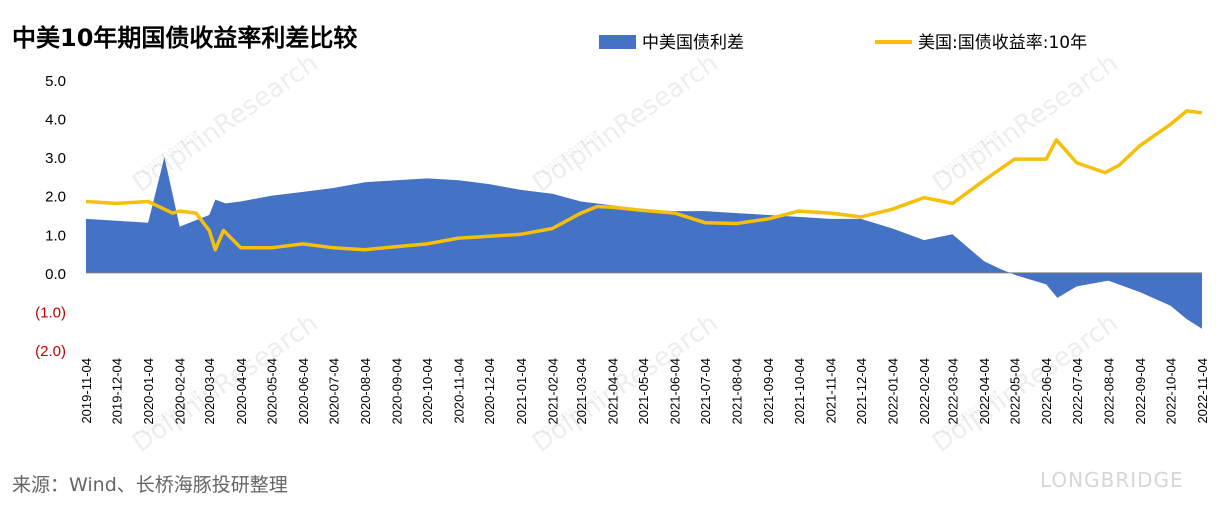 This screenshot has width=1231, height=507. I want to click on x-tick-label: 2021-04-04, so click(612, 391).